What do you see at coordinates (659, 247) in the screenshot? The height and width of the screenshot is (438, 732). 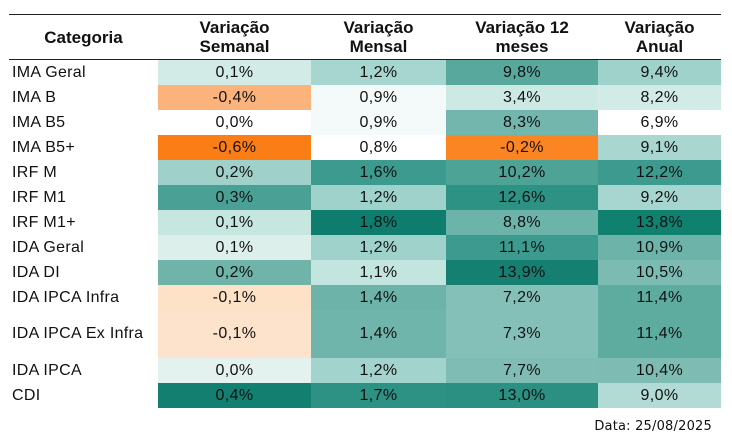 I see `cell-variacao-anual: 10,9%` at bounding box center [659, 247].